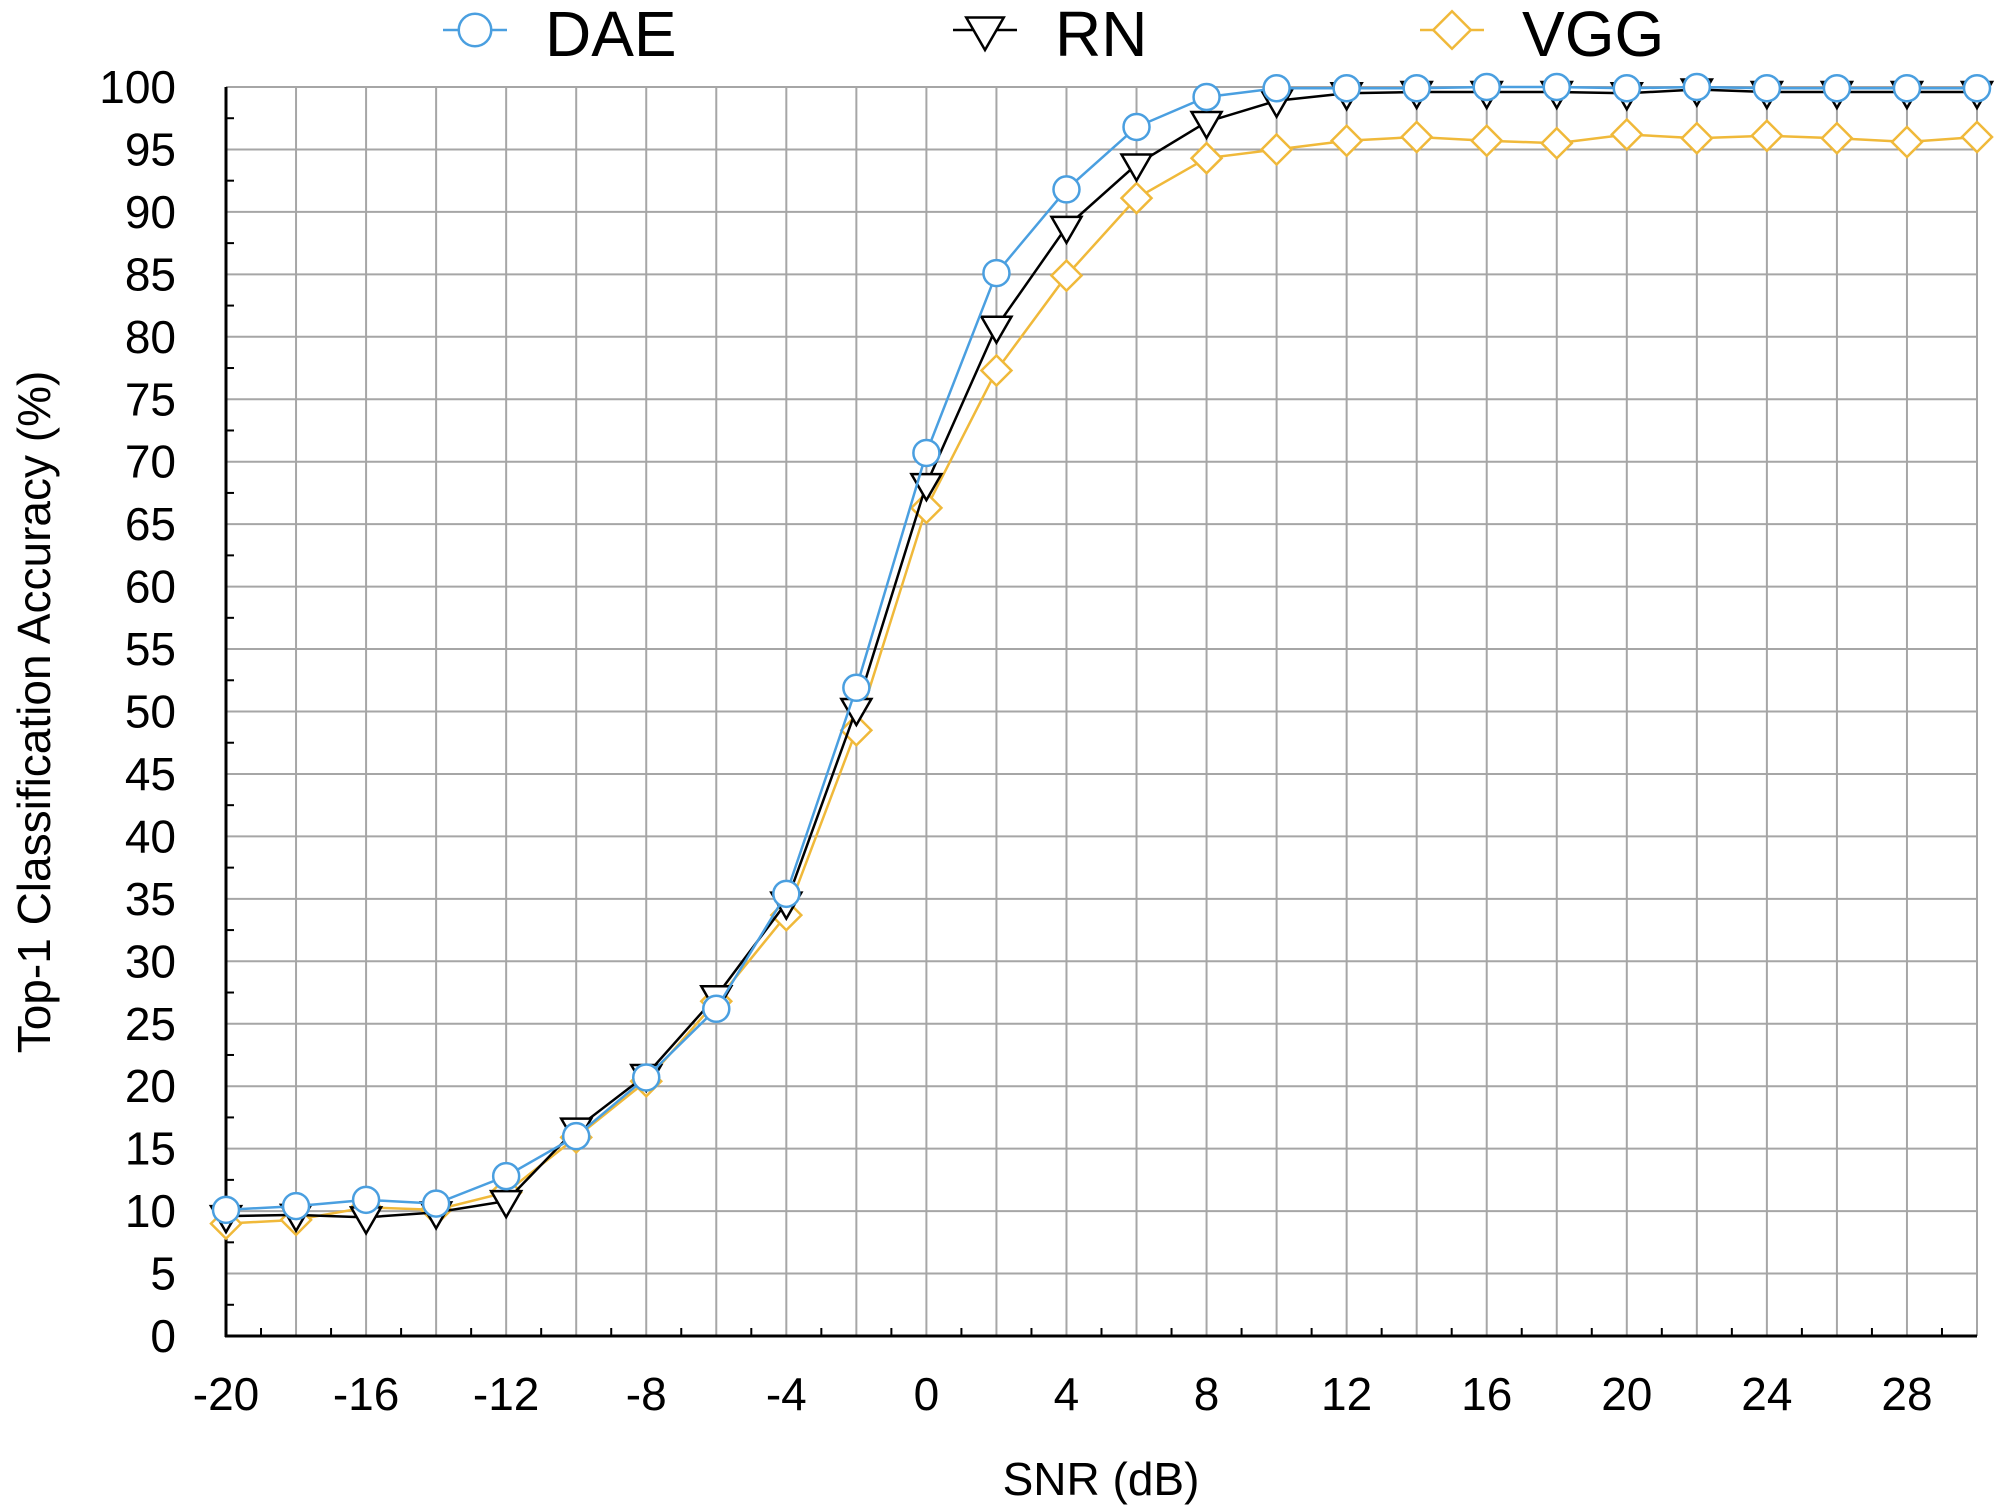 Image resolution: width=2002 pixels, height=1512 pixels. What do you see at coordinates (150, 899) in the screenshot?
I see `y-tick-label: 35` at bounding box center [150, 899].